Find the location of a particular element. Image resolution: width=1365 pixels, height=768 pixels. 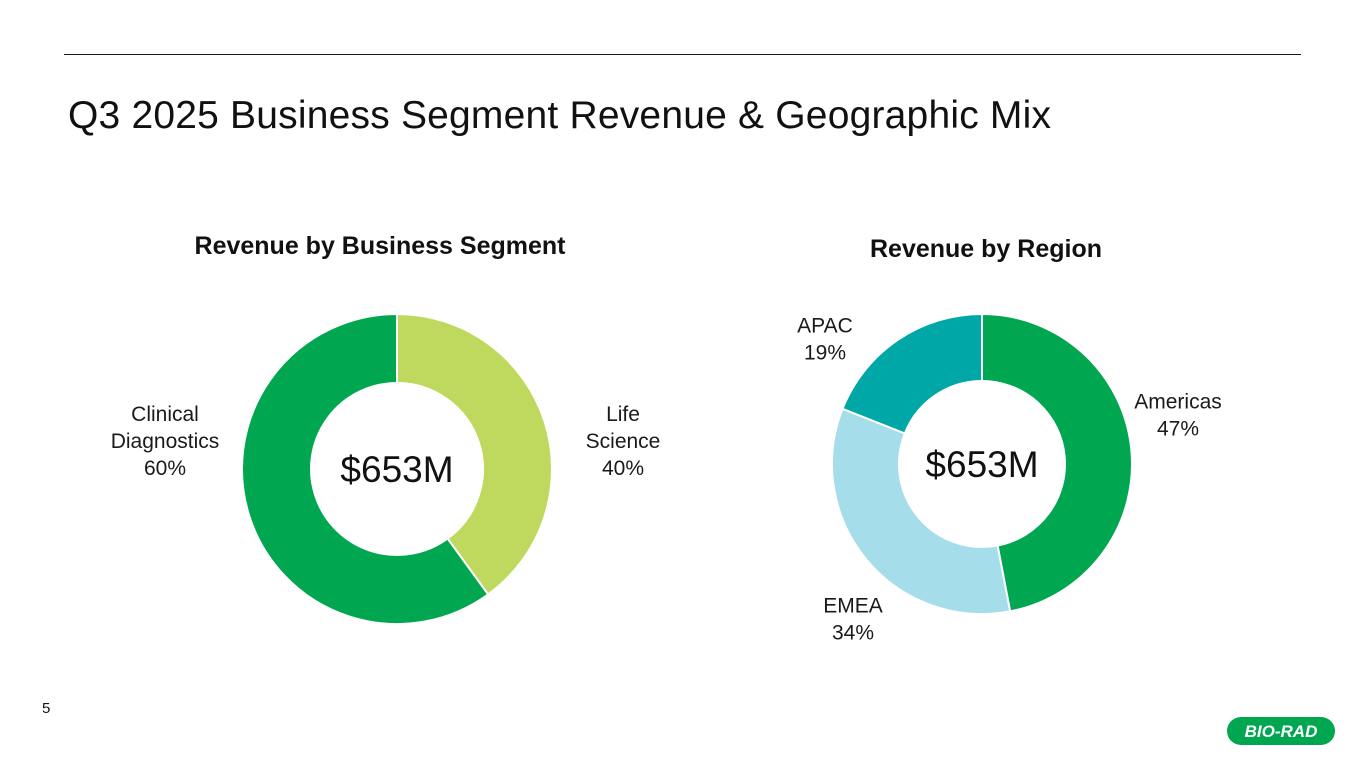

chart-title-segment: Revenue by Business Segment is located at coordinates (380, 246).